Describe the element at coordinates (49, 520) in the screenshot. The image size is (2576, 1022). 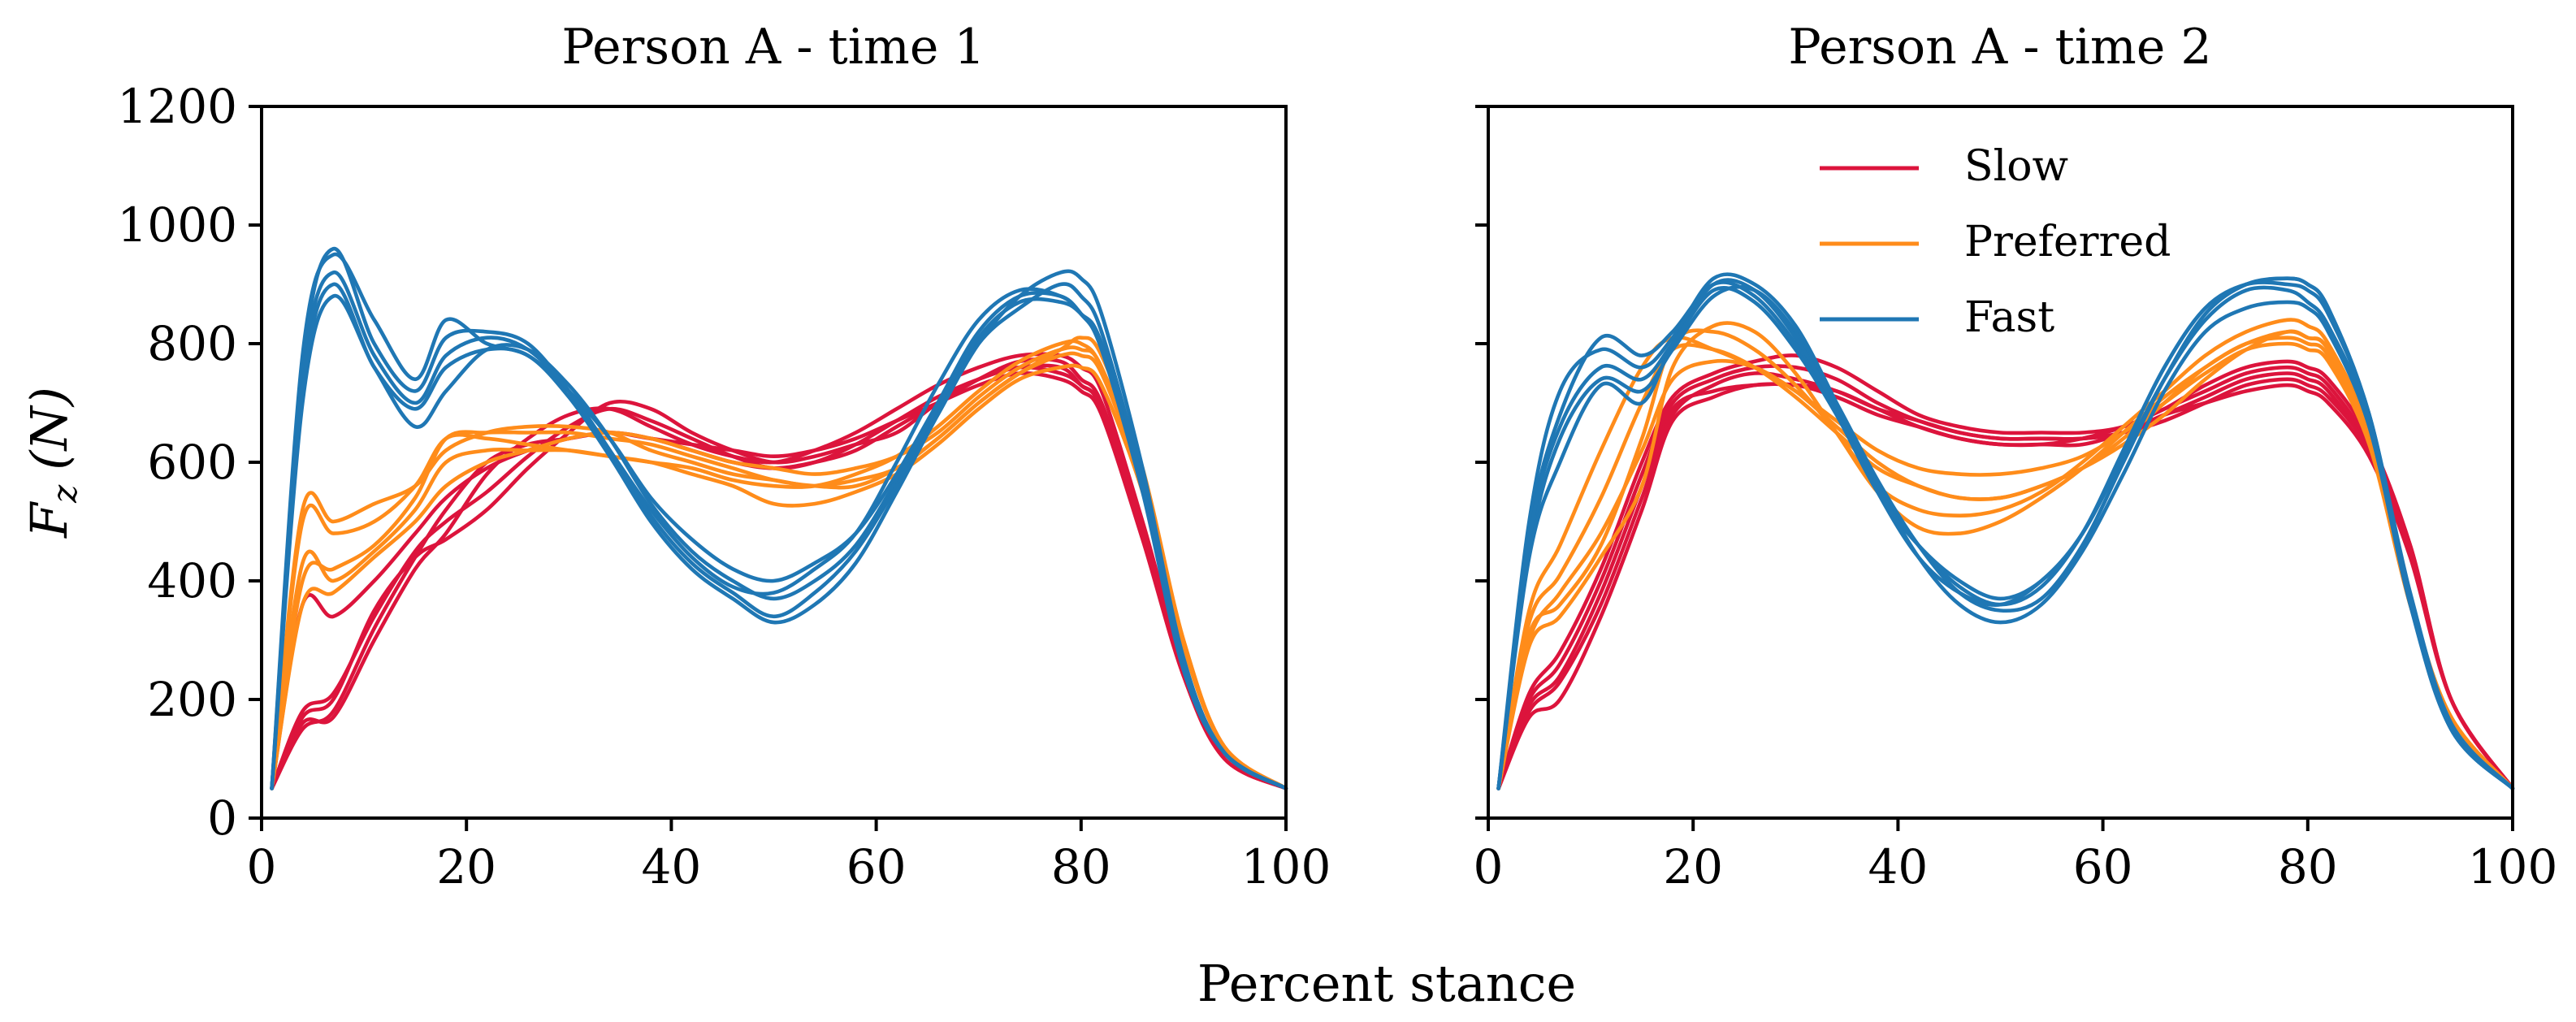
I see `y-axis-symbol: F` at that location.